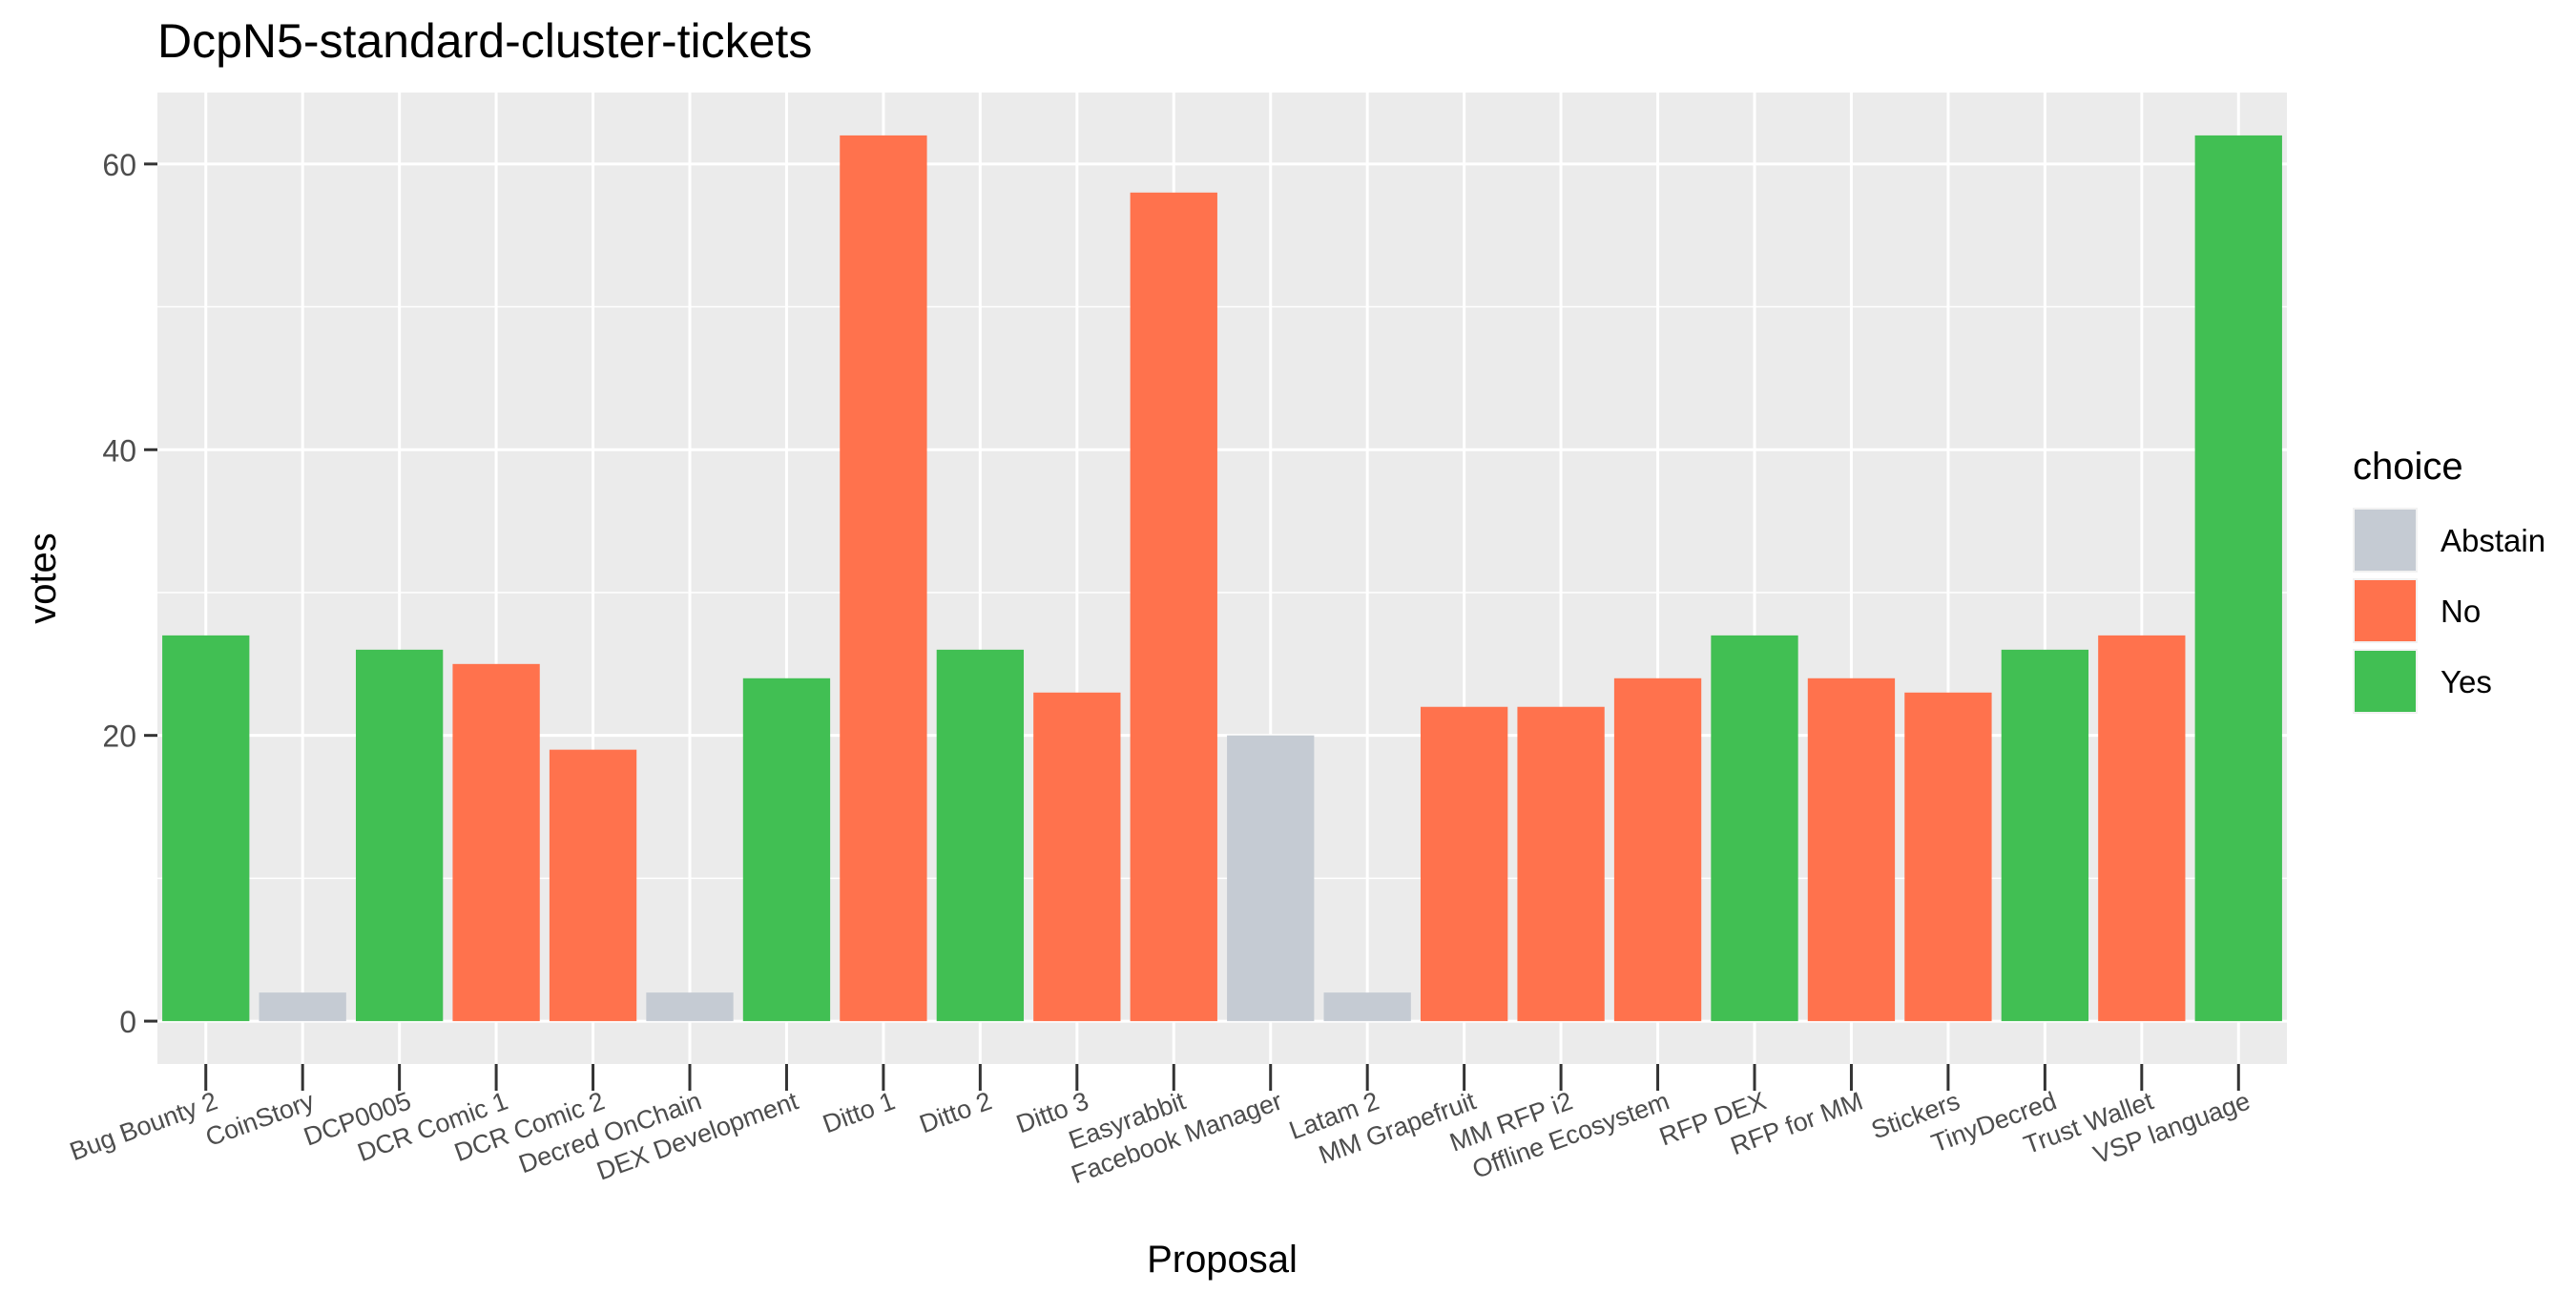 The width and height of the screenshot is (2576, 1293). What do you see at coordinates (1271, 878) in the screenshot?
I see `bar-facebook-manager: Facebook Manager: 20` at bounding box center [1271, 878].